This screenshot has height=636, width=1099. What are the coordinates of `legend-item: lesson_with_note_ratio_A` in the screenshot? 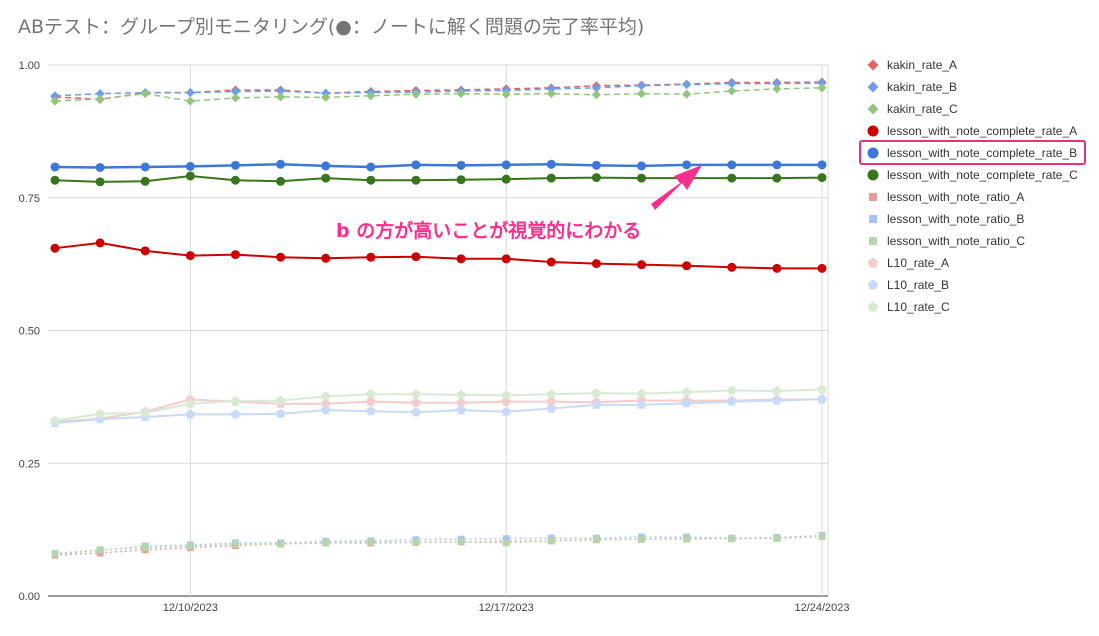 It's located at (946, 197).